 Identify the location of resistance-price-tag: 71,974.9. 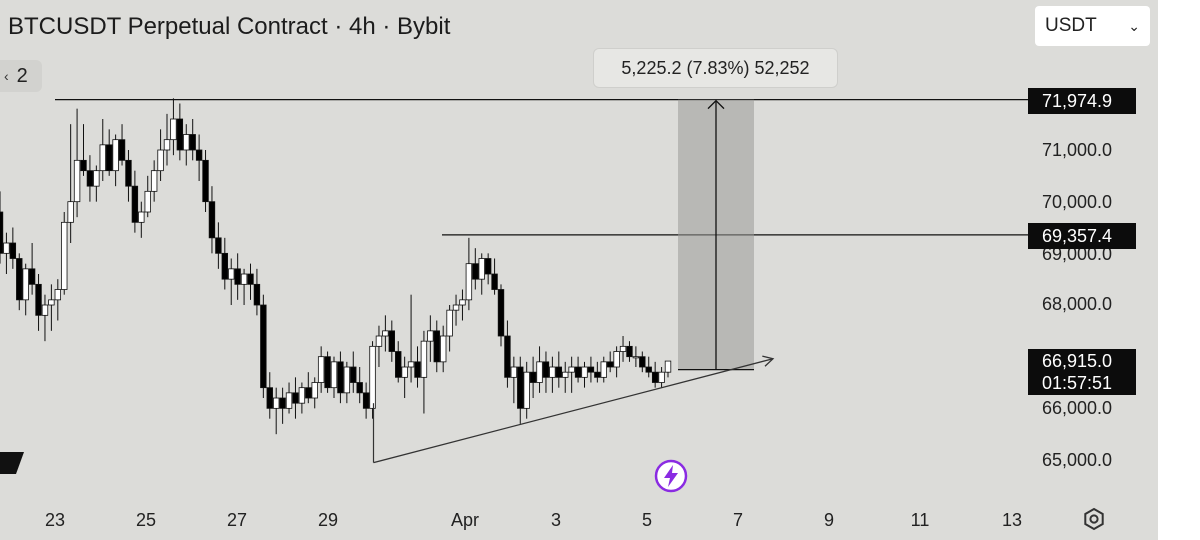
(1082, 101).